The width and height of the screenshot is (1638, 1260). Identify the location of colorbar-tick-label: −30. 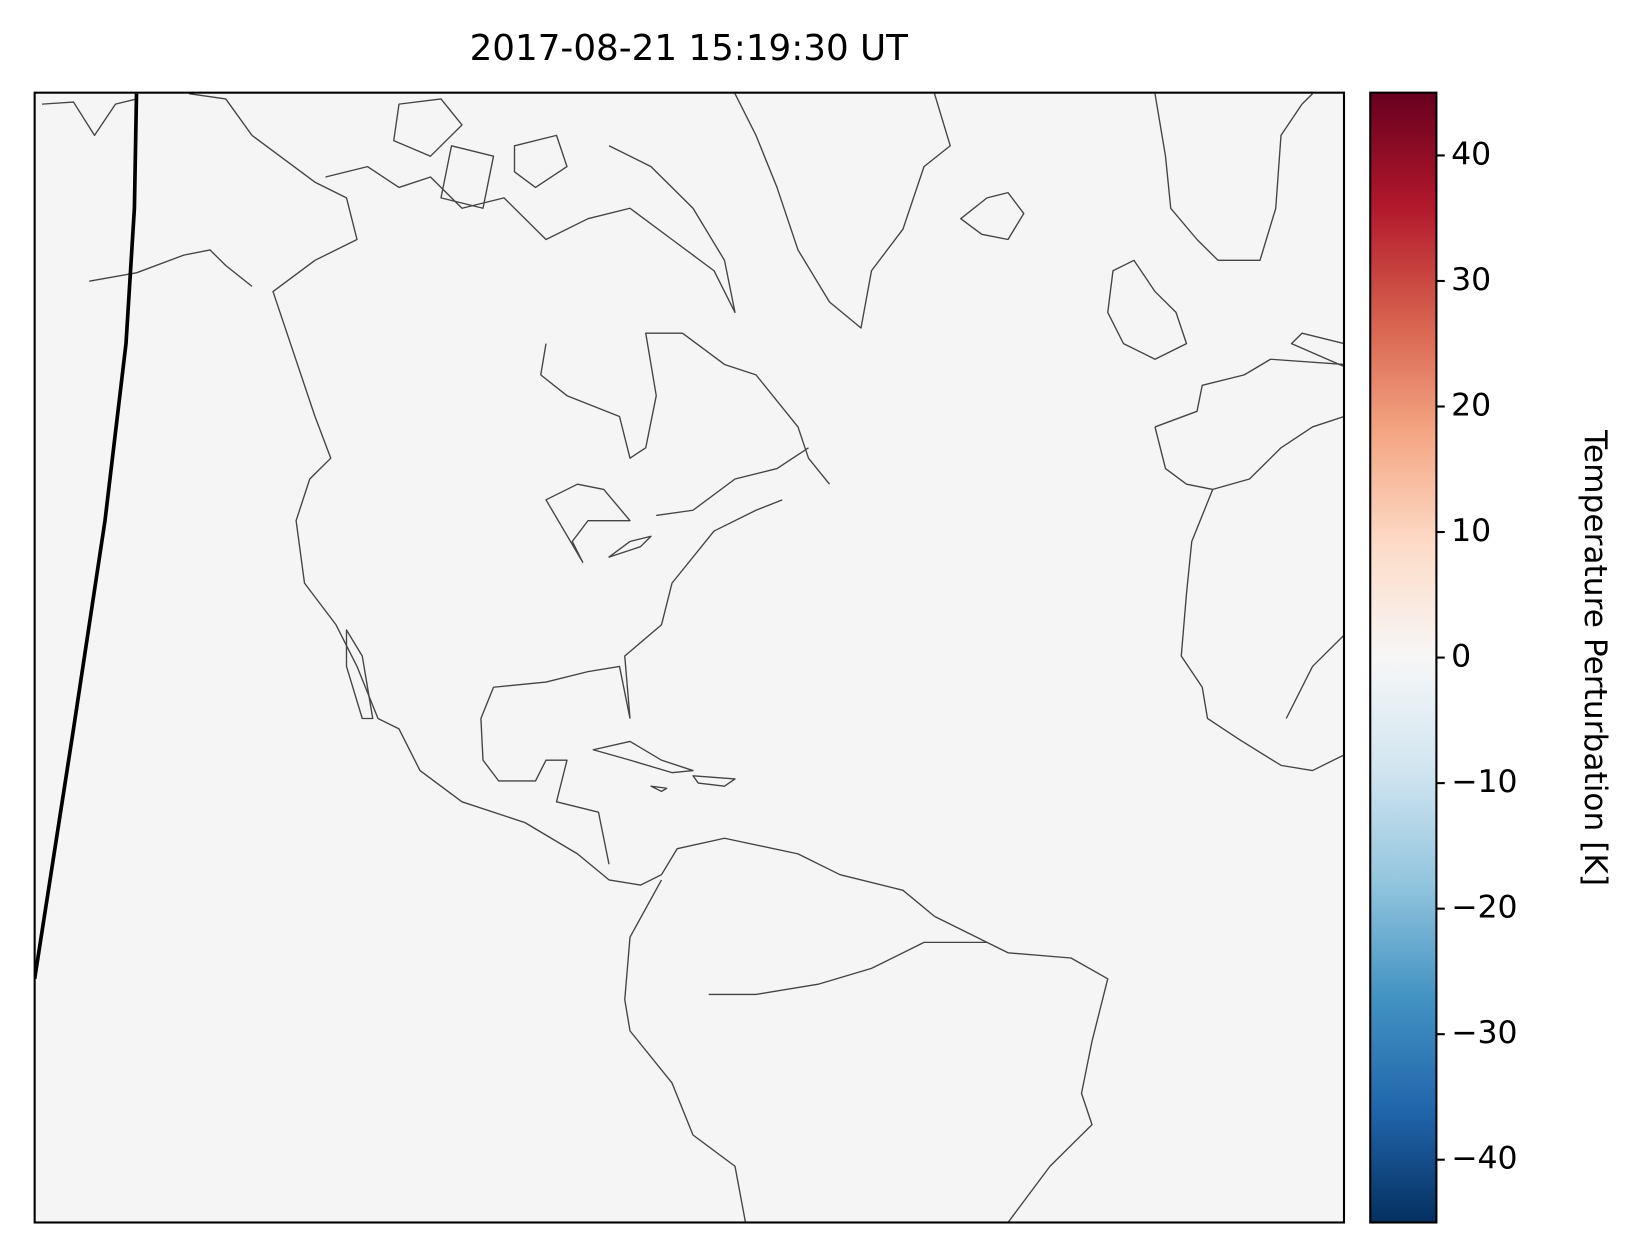
(1484, 1033).